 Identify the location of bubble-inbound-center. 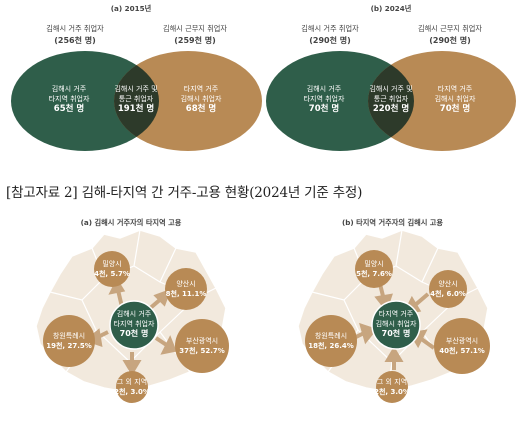
(396, 325).